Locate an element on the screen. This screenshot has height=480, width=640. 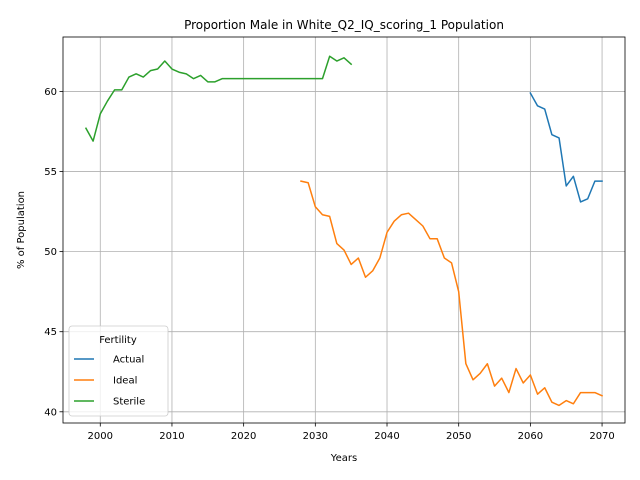
x-tick-label: 2050 is located at coordinates (458, 436).